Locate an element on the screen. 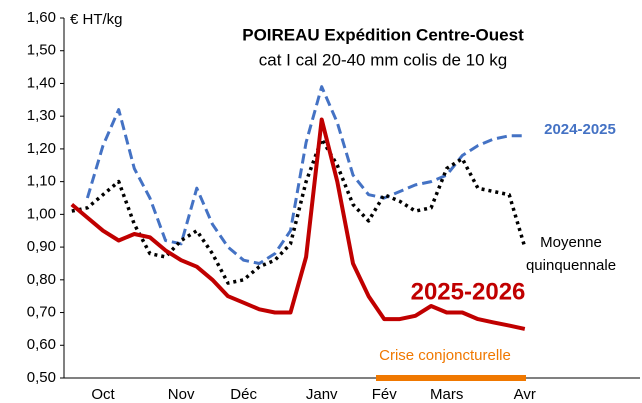 This screenshot has height=403, width=642. x-tick-label: Fév is located at coordinates (385, 394).